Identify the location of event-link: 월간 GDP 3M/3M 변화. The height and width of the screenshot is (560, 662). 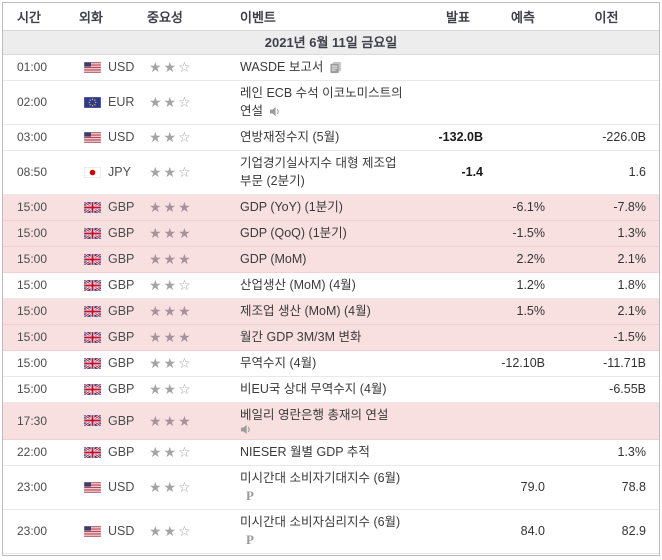
(301, 337).